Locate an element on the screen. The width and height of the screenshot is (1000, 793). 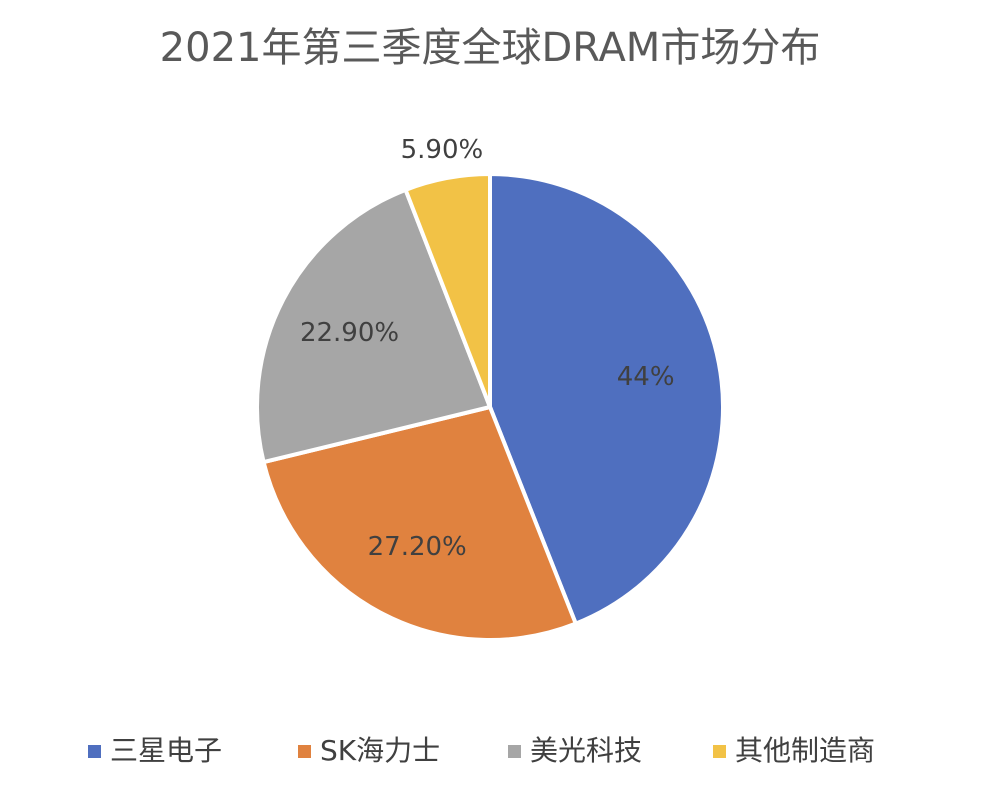
legend-label: 其他制造商 is located at coordinates (805, 750).